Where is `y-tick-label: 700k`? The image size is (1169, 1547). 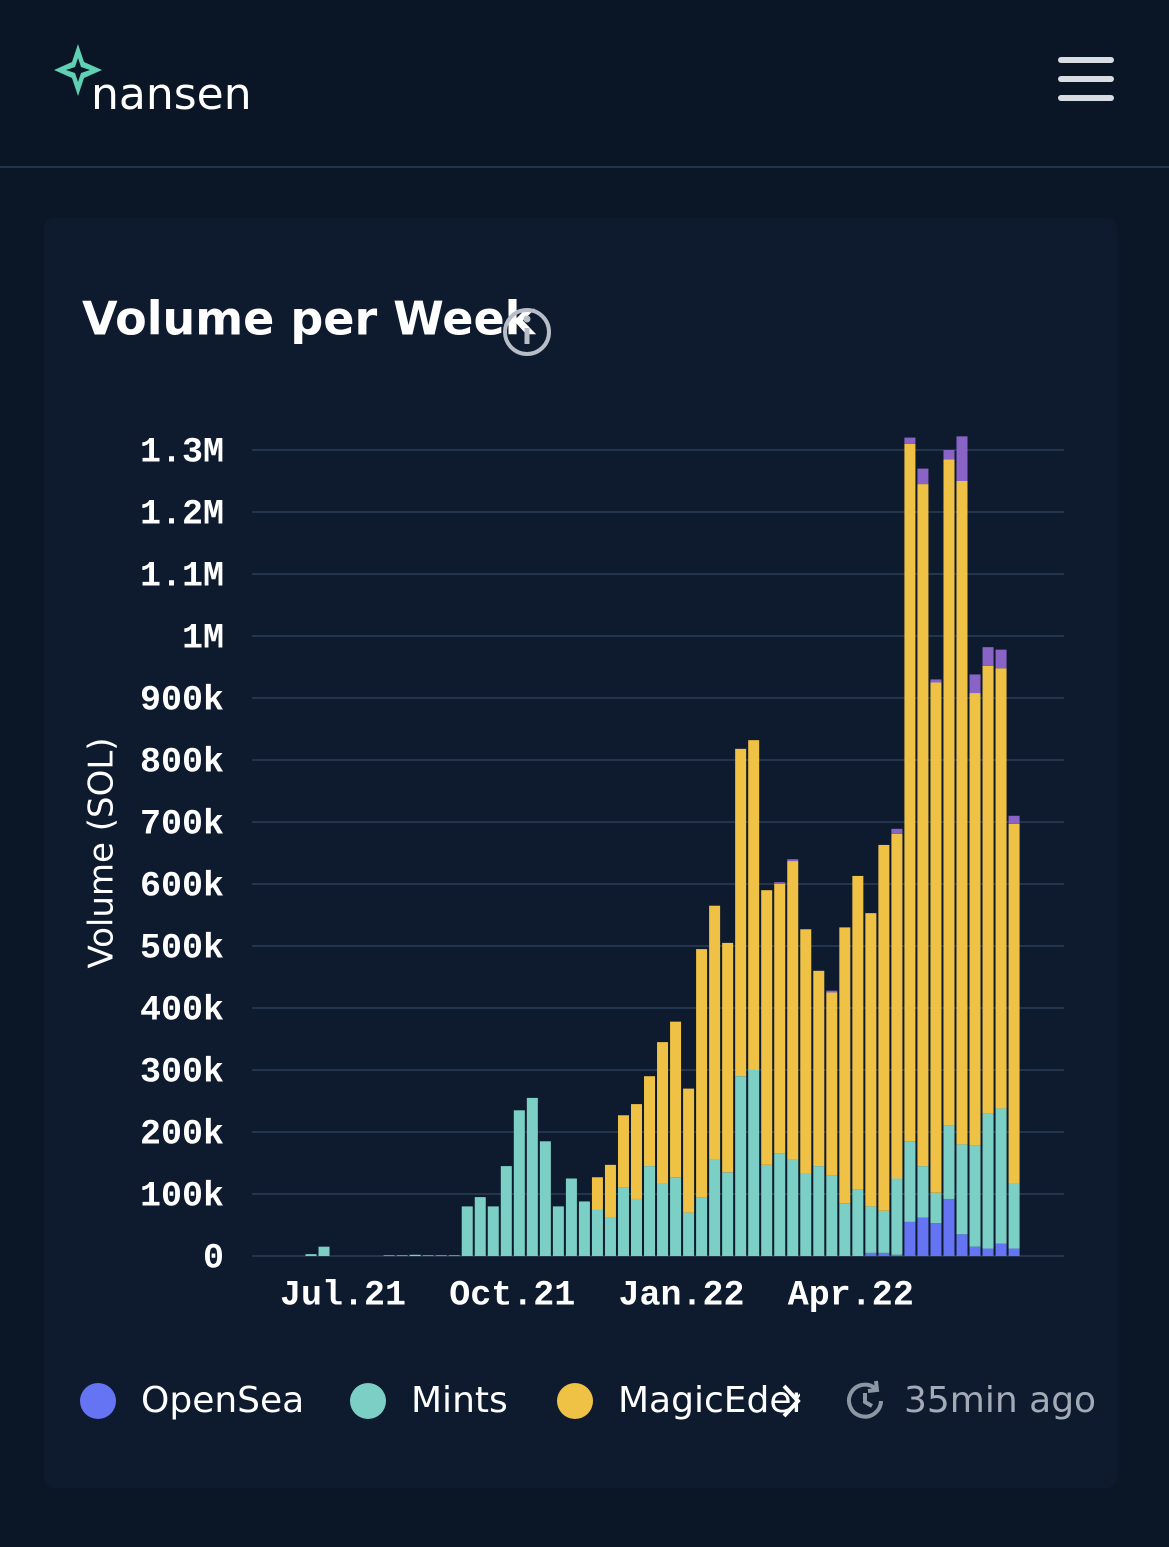
y-tick-label: 700k is located at coordinates (182, 824).